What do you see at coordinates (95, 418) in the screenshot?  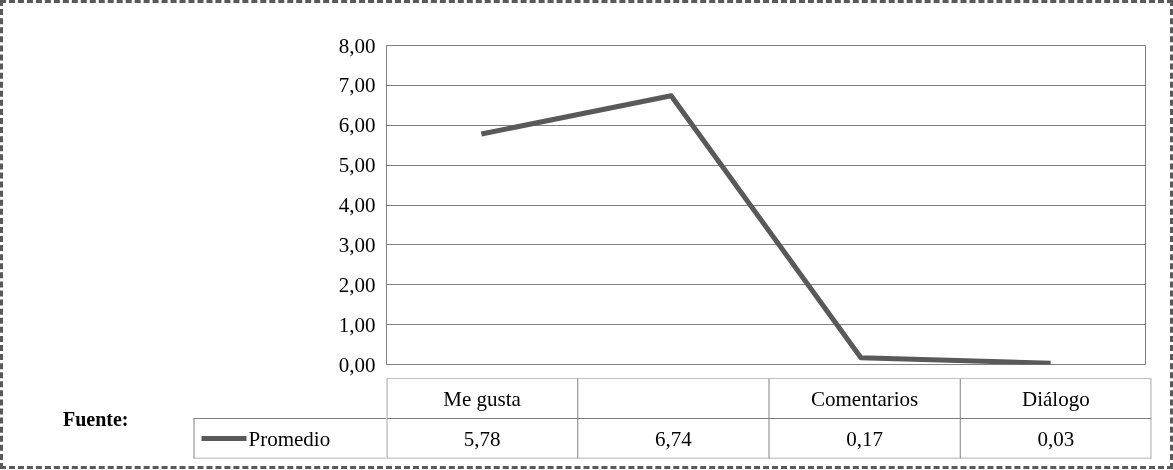 I see `source-note: Fuente:` at bounding box center [95, 418].